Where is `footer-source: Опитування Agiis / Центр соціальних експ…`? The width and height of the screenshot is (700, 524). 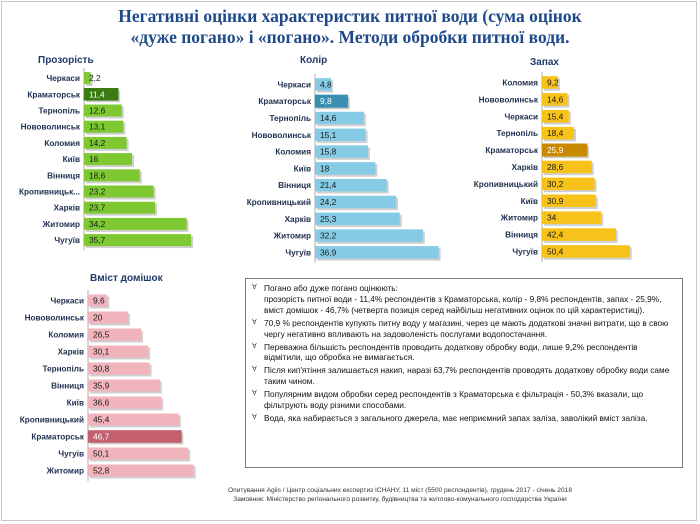
footer-source: Опитування Agiis / Центр соціальних експ… is located at coordinates (400, 490).